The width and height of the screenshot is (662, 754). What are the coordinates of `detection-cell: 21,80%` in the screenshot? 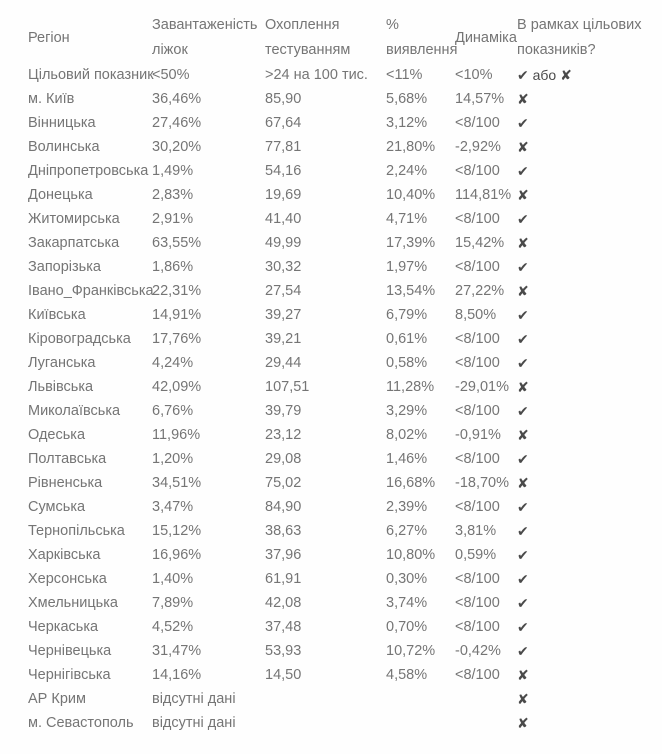 It's located at (411, 147).